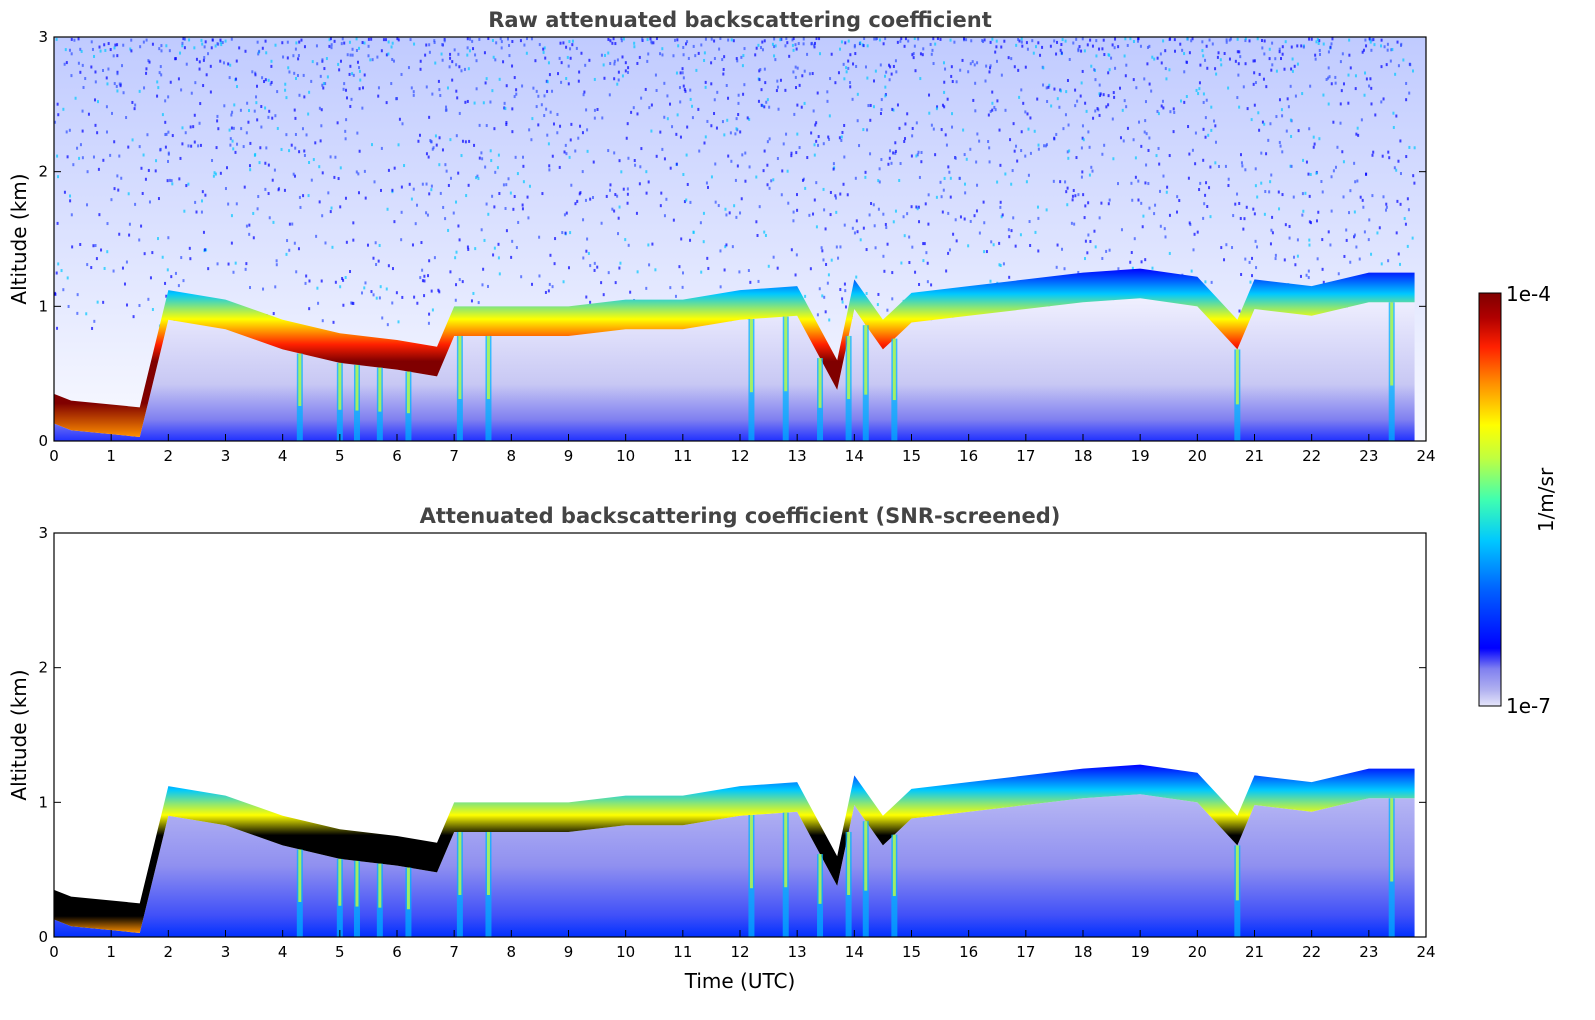  Describe the element at coordinates (1311, 456) in the screenshot. I see `x-tick-label: 22` at that location.